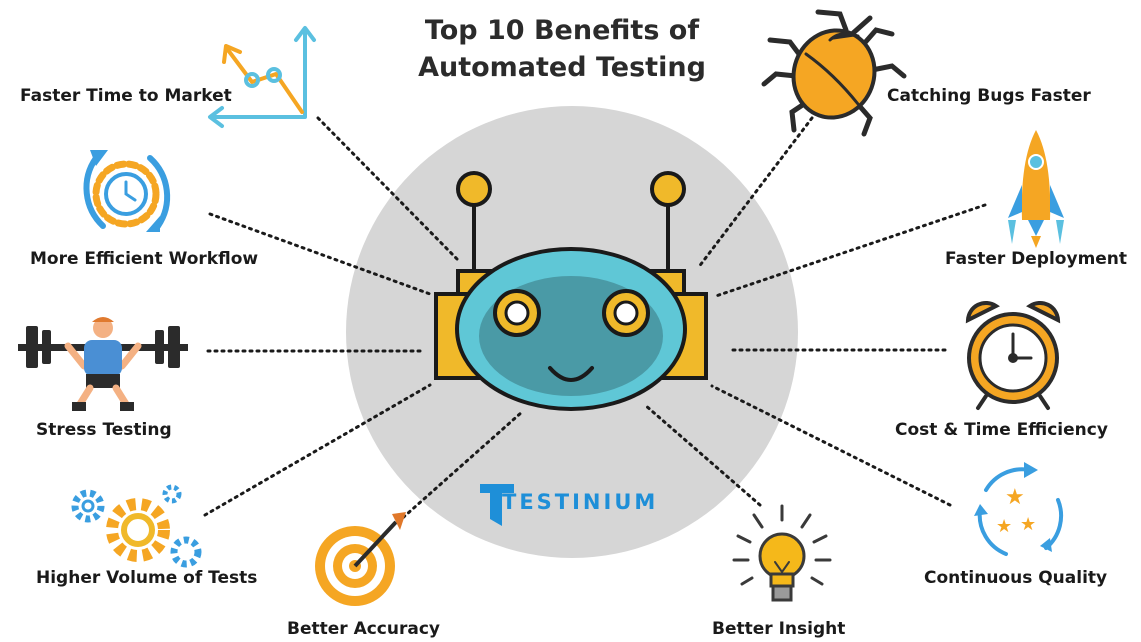 The image size is (1141, 642). Describe the element at coordinates (363, 629) in the screenshot. I see `label-better-accuracy: Better Accuracy` at that location.